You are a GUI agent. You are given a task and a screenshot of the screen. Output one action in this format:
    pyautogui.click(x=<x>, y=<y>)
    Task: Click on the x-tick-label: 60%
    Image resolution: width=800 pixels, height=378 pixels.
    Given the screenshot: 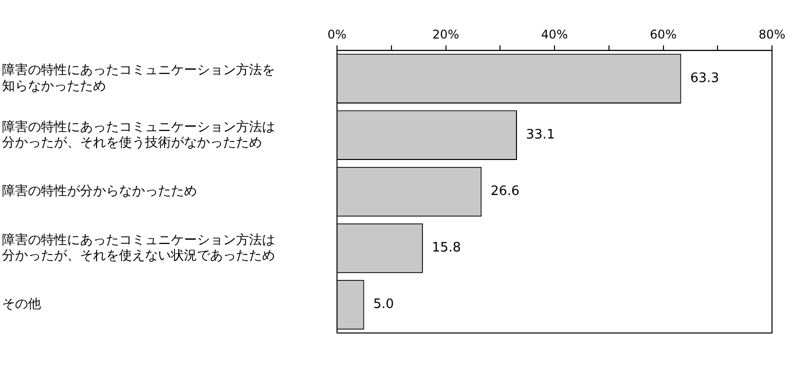 What is the action you would take?
    pyautogui.click(x=663, y=34)
    